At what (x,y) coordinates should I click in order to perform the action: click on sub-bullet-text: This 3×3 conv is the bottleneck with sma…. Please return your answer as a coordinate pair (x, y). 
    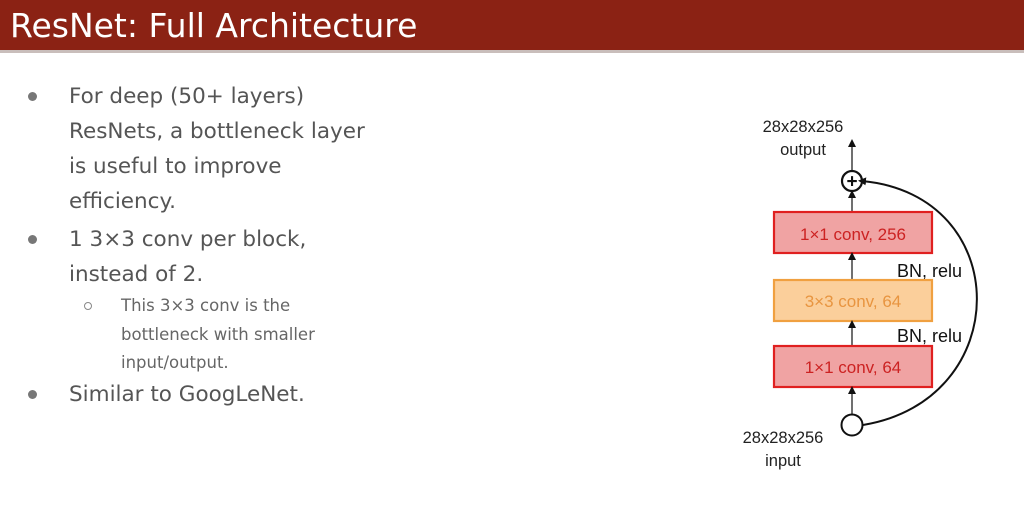
    Looking at the image, I should click on (218, 334).